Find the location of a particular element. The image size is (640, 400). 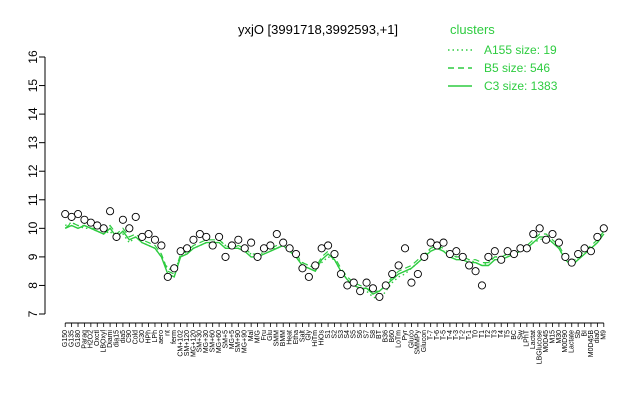

x-tick-label: BI is located at coordinates (584, 333).